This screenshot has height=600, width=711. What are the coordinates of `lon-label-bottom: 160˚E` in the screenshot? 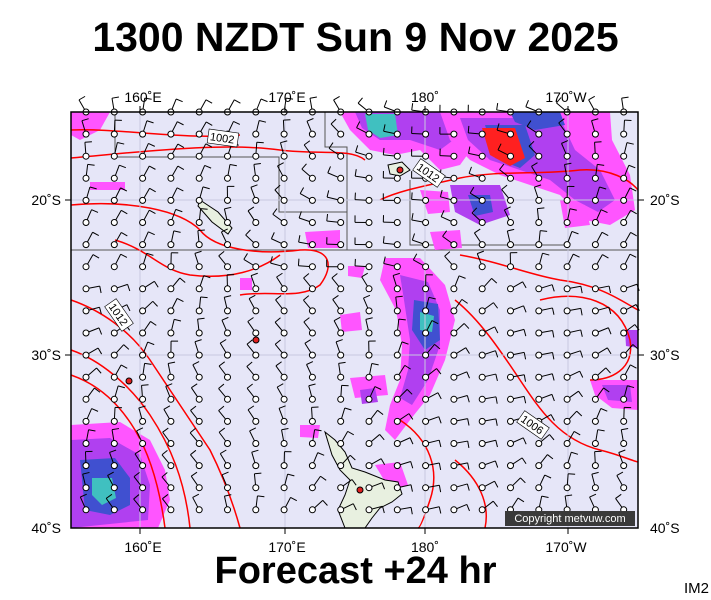 It's located at (142, 547).